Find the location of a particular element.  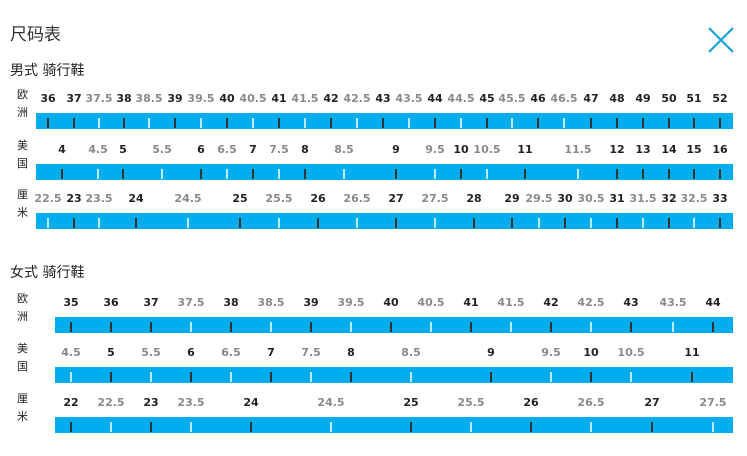

size-value: 38 is located at coordinates (231, 302).